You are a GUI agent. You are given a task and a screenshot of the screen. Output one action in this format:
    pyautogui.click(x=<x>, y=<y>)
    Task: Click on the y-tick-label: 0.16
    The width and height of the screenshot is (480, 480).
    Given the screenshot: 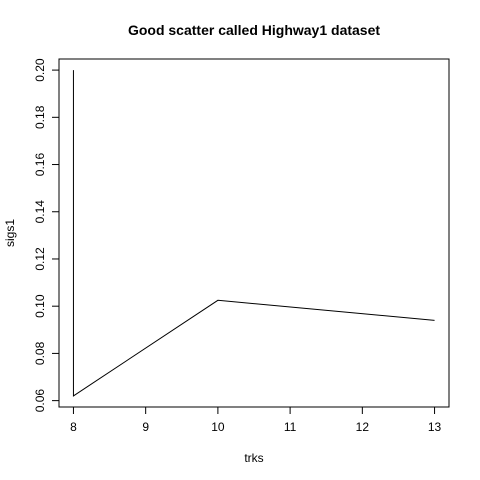 What is the action you would take?
    pyautogui.click(x=40, y=165)
    